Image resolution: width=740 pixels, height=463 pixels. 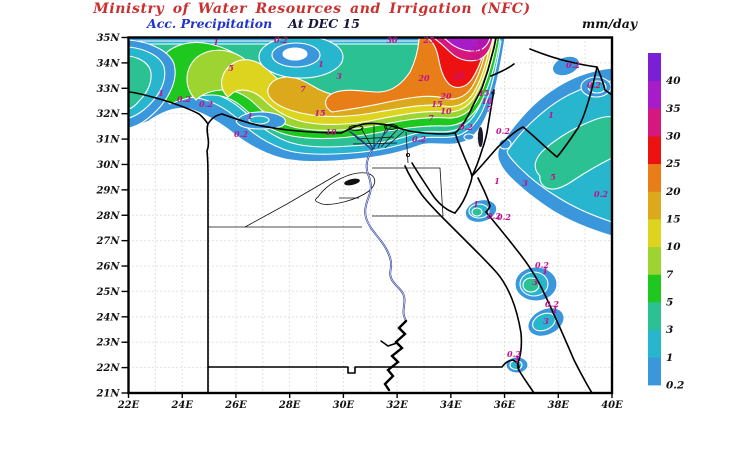 What do you see at coordinates (463, 194) in the screenshot?
I see `sinai-east-coast` at bounding box center [463, 194].